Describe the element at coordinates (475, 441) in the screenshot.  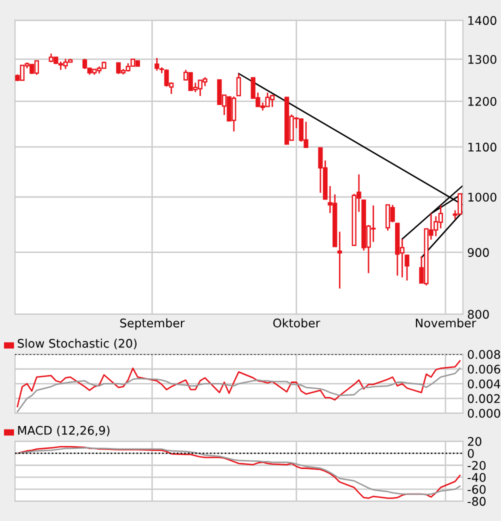
I see `y-tick-label: 20` at that location.